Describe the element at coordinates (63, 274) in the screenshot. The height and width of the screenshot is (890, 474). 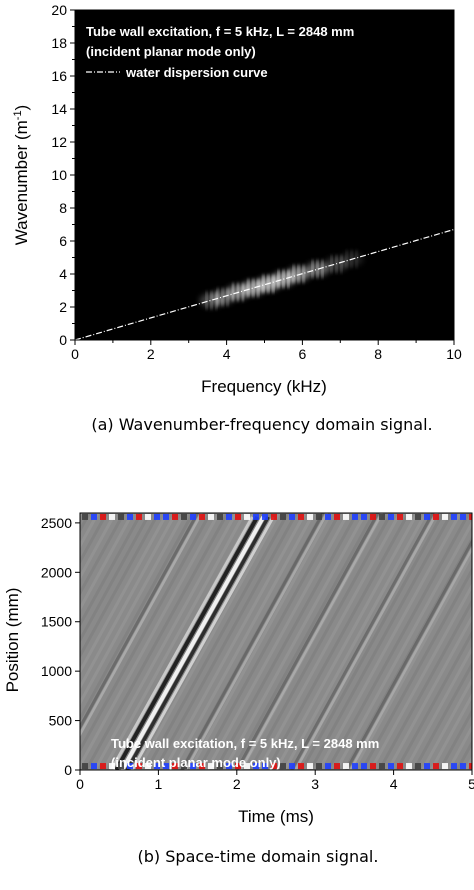
I see `y-tick-label: 4` at that location.